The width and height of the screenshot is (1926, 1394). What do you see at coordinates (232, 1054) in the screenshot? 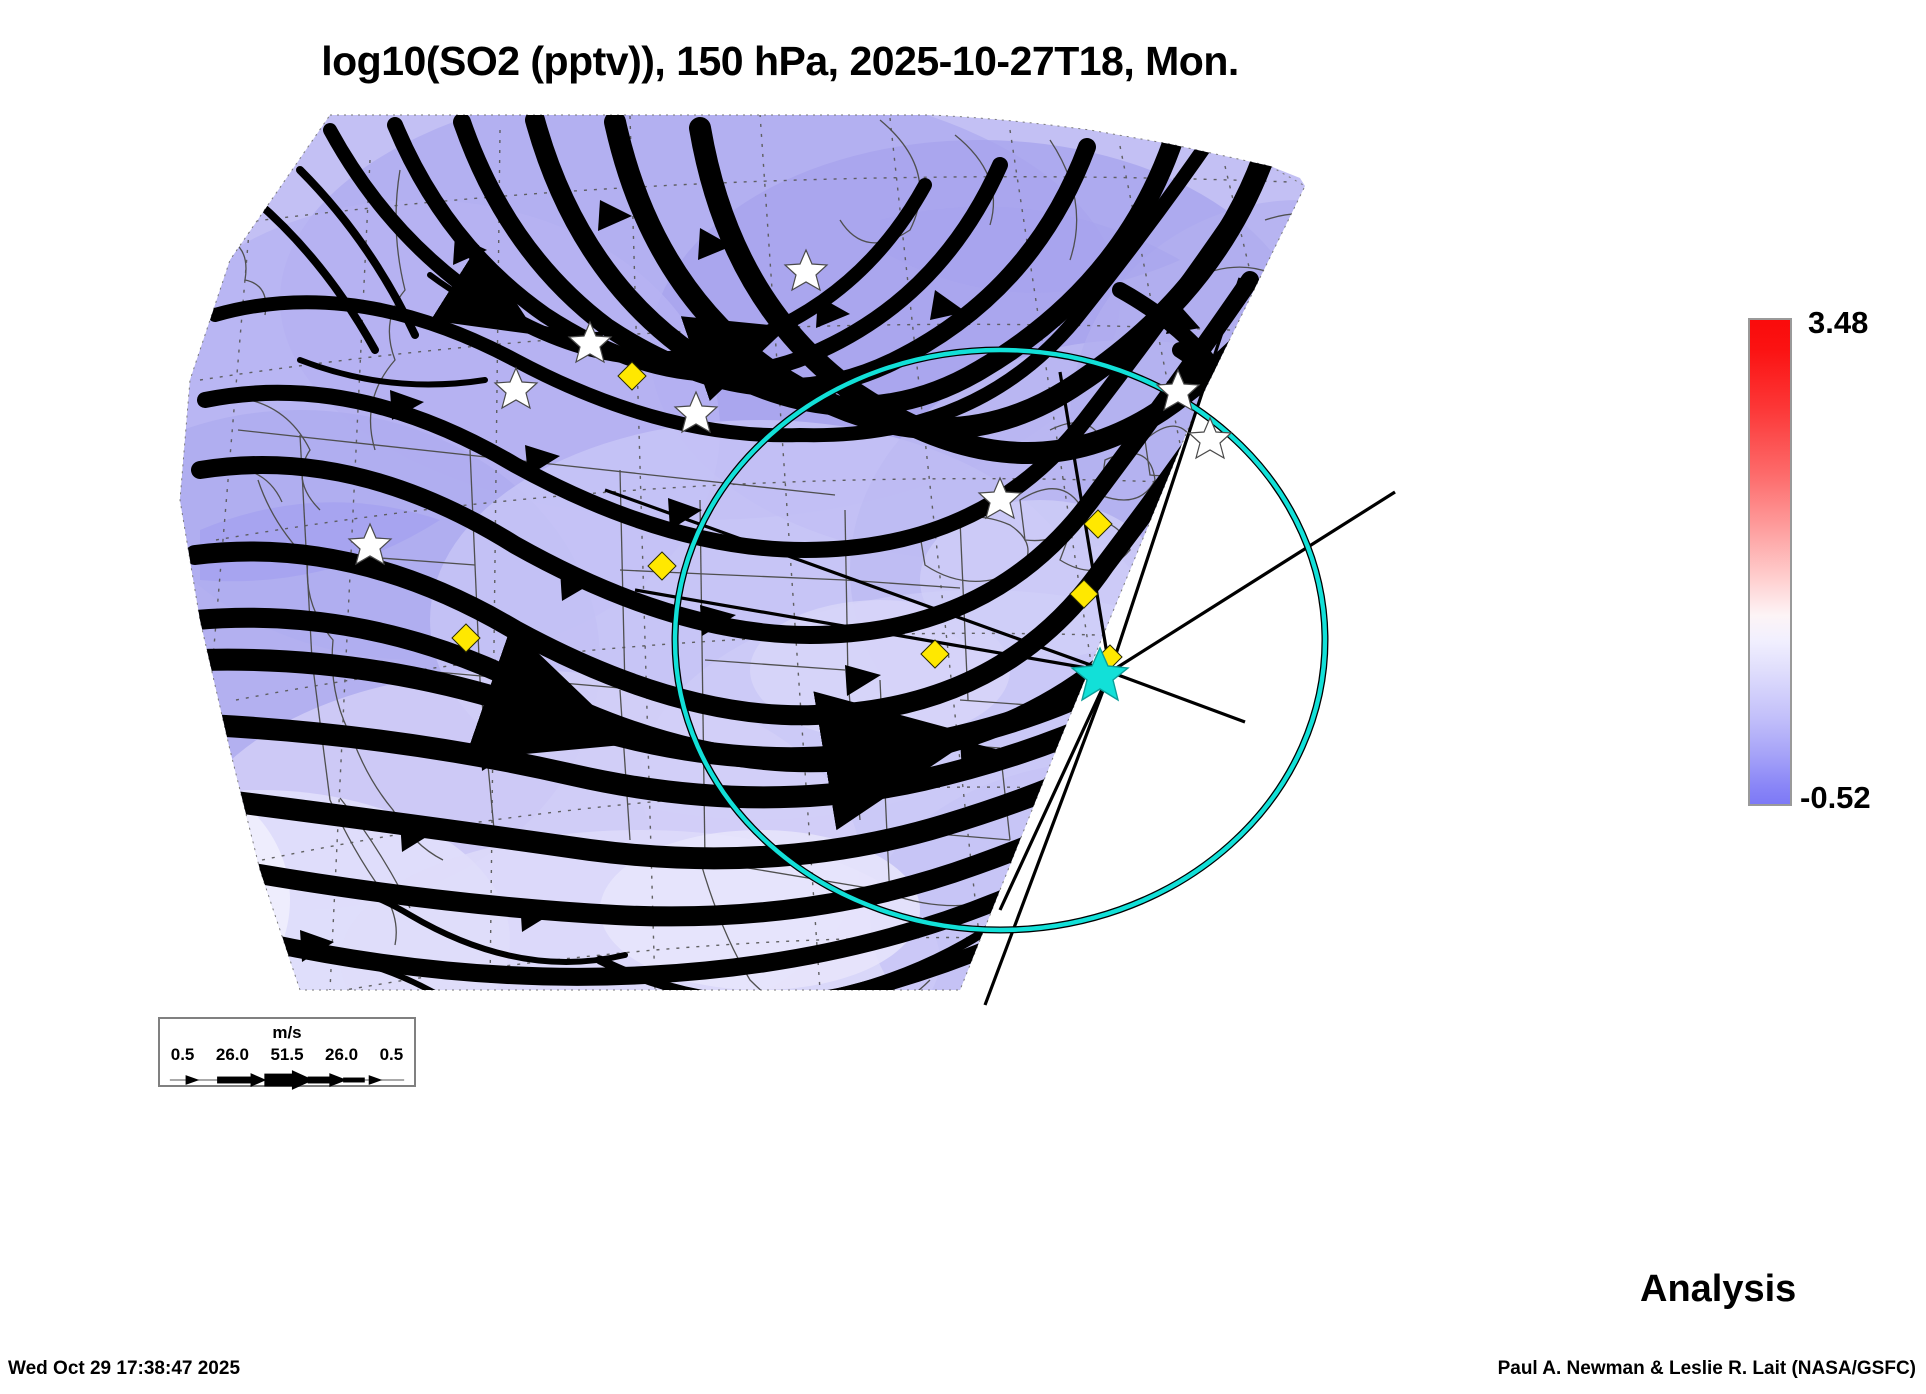
I see `wind-legend-tick-1: 26.0` at bounding box center [232, 1054].